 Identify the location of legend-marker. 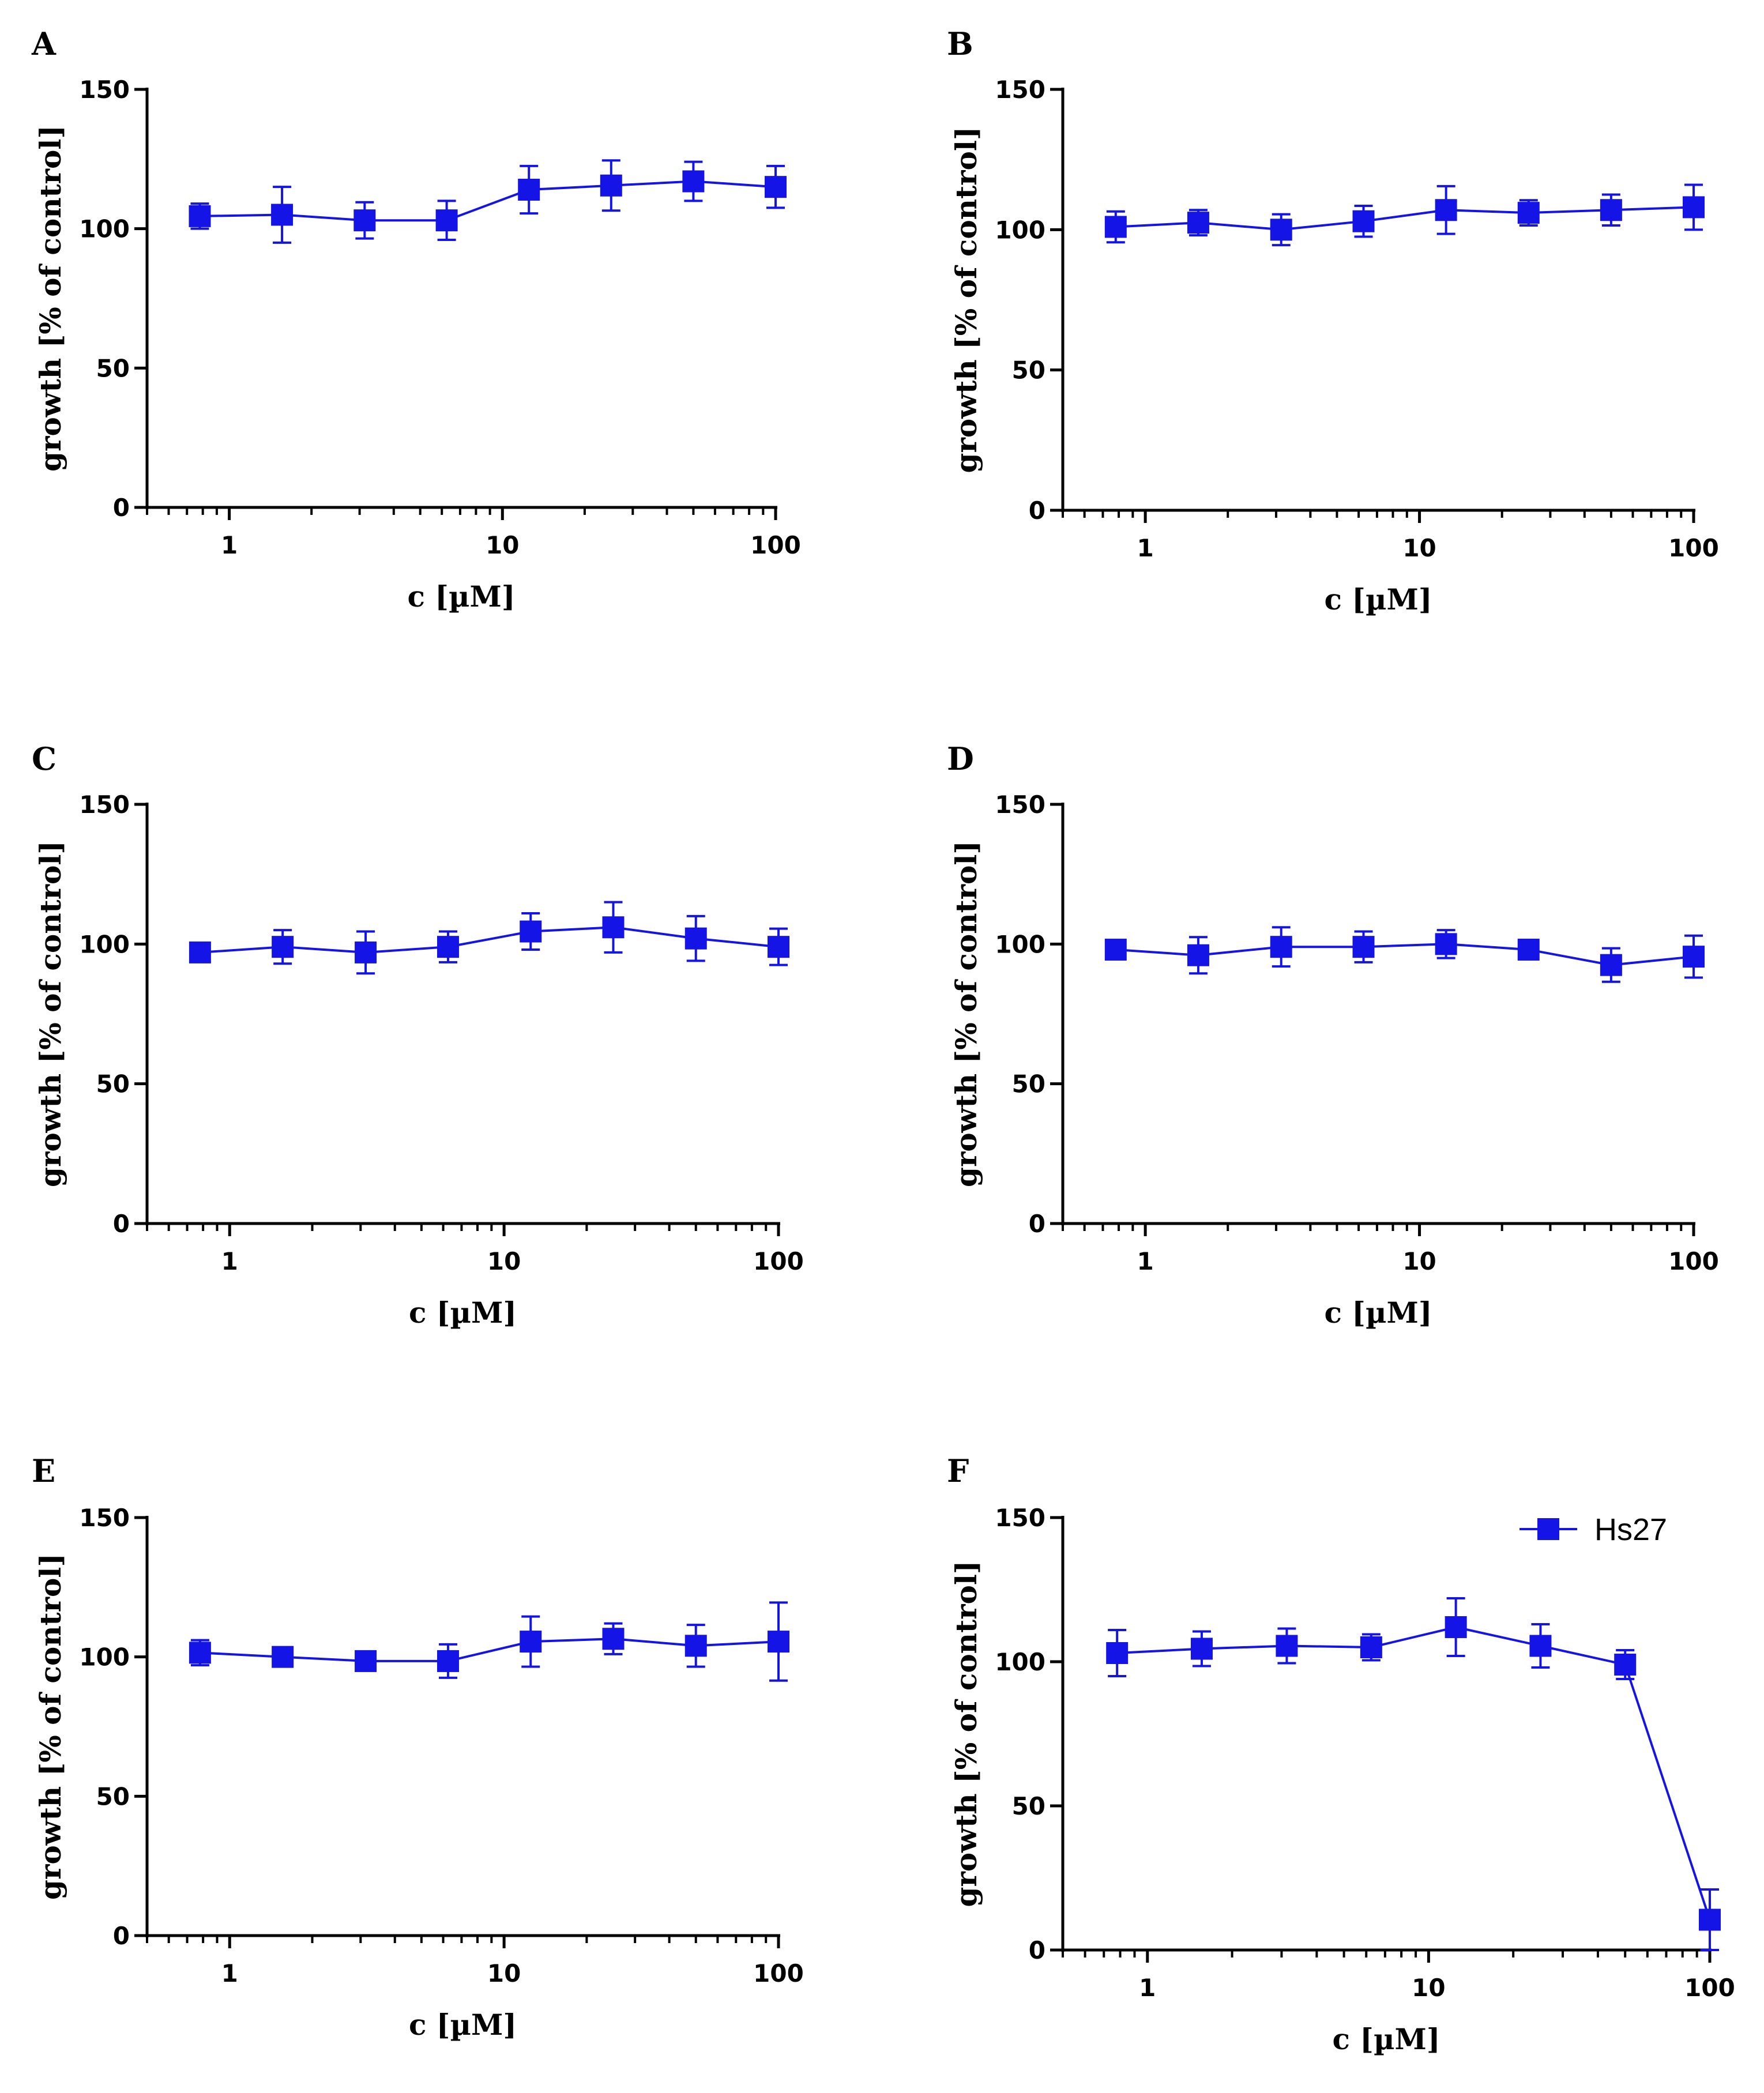
(1548, 1529).